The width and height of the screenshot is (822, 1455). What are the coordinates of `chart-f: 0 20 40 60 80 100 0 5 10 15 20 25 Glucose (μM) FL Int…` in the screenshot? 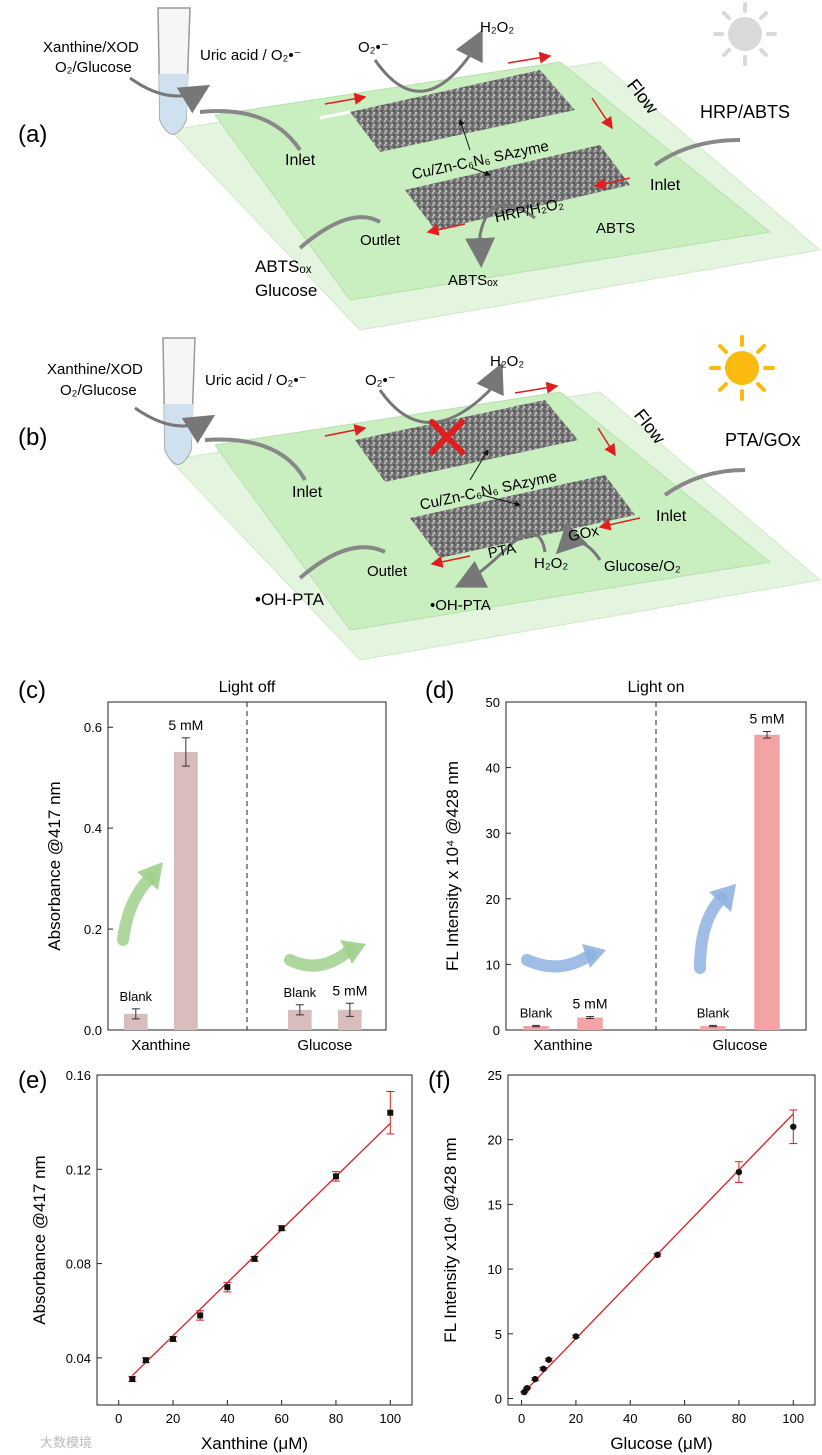 It's located at (628, 1260).